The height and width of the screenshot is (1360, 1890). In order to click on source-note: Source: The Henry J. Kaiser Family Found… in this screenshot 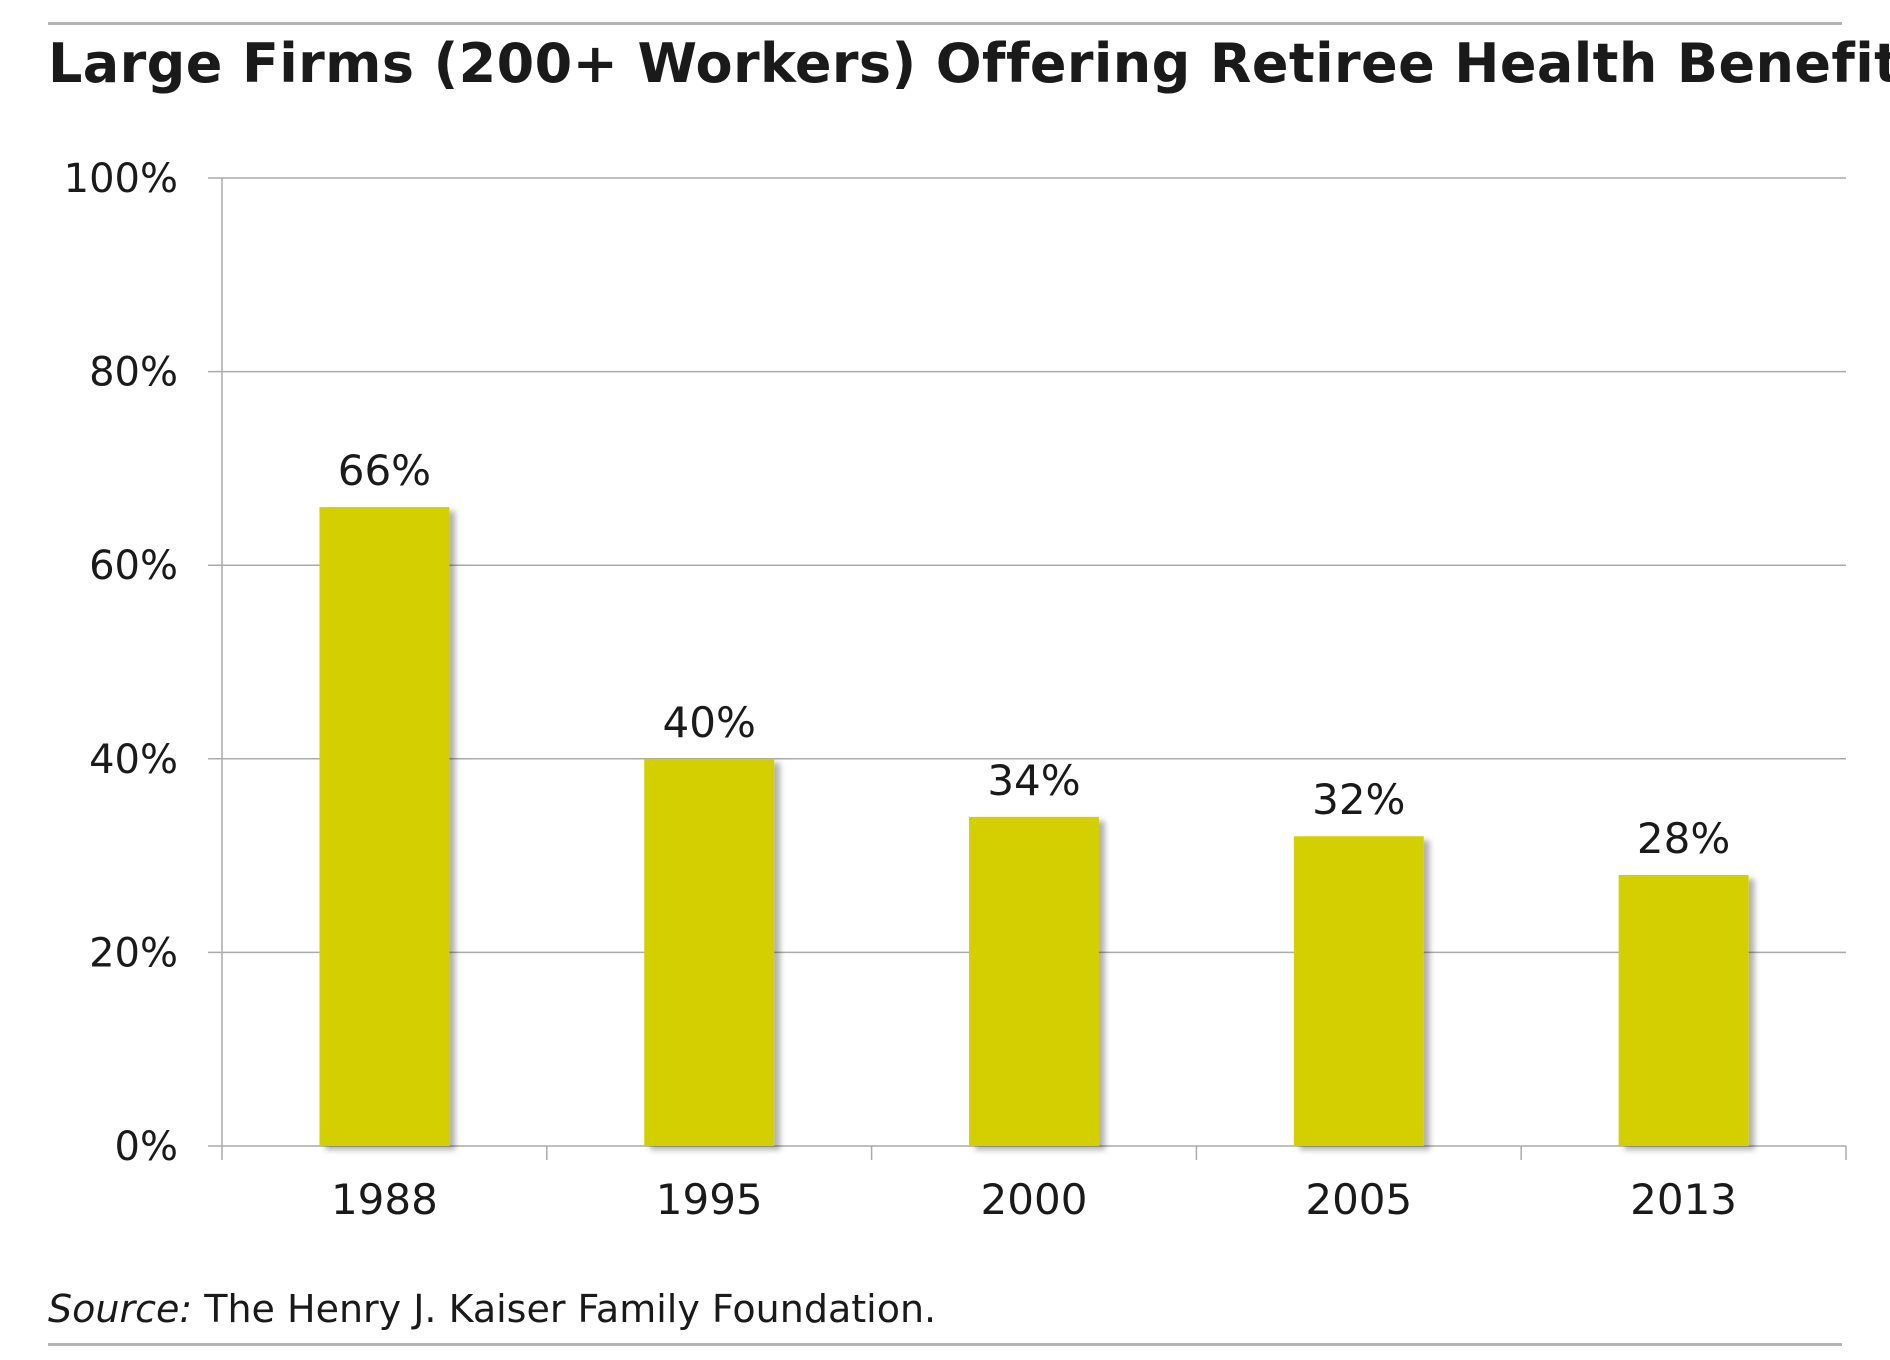, I will do `click(492, 1309)`.